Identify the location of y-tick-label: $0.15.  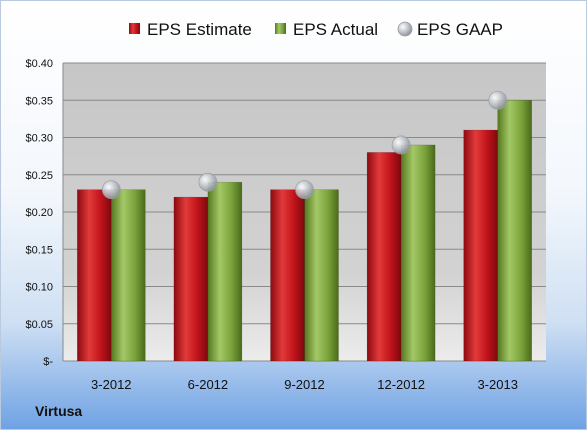
(39, 250).